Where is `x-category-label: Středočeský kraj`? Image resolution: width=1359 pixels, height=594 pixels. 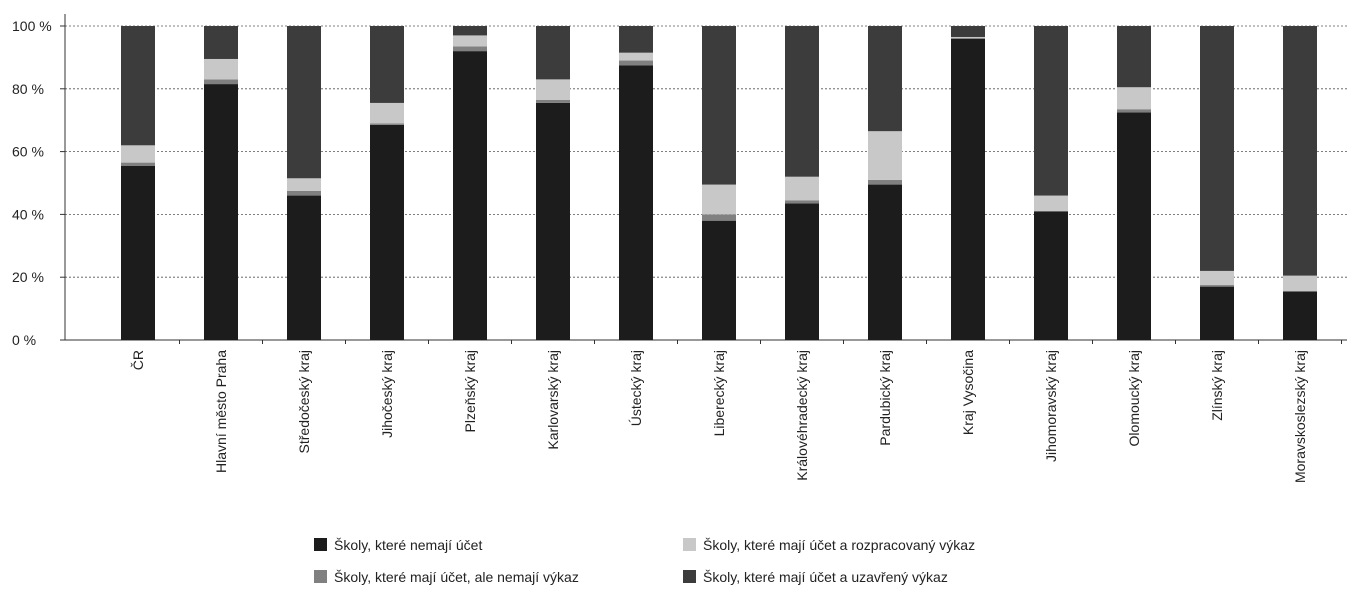
x-category-label: Středočeský kraj is located at coordinates (304, 401).